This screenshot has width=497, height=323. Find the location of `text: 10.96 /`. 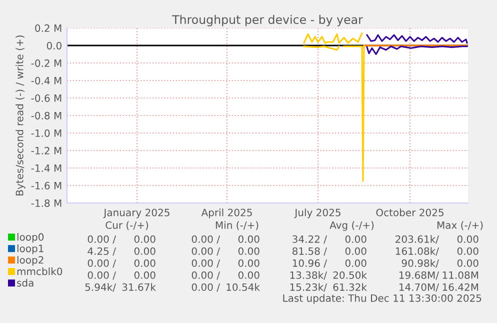

text: 10.96 / is located at coordinates (309, 263).